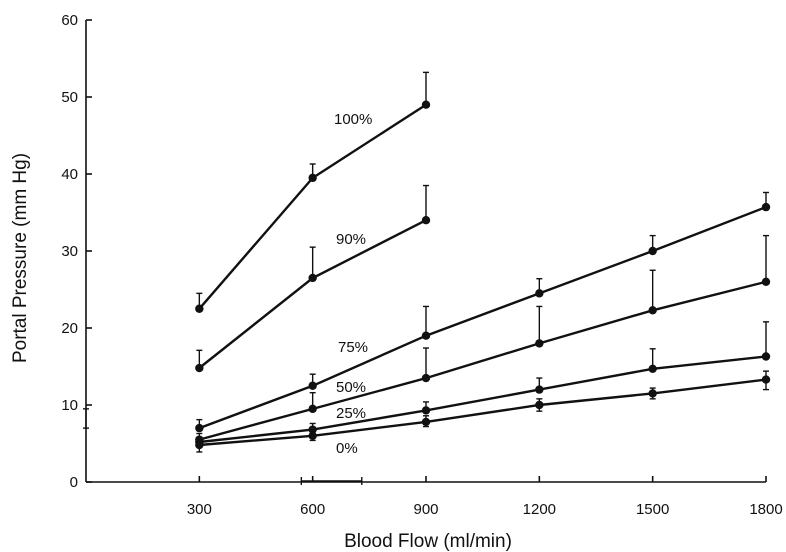 The height and width of the screenshot is (552, 786). I want to click on x-tick-label: 300, so click(199, 509).